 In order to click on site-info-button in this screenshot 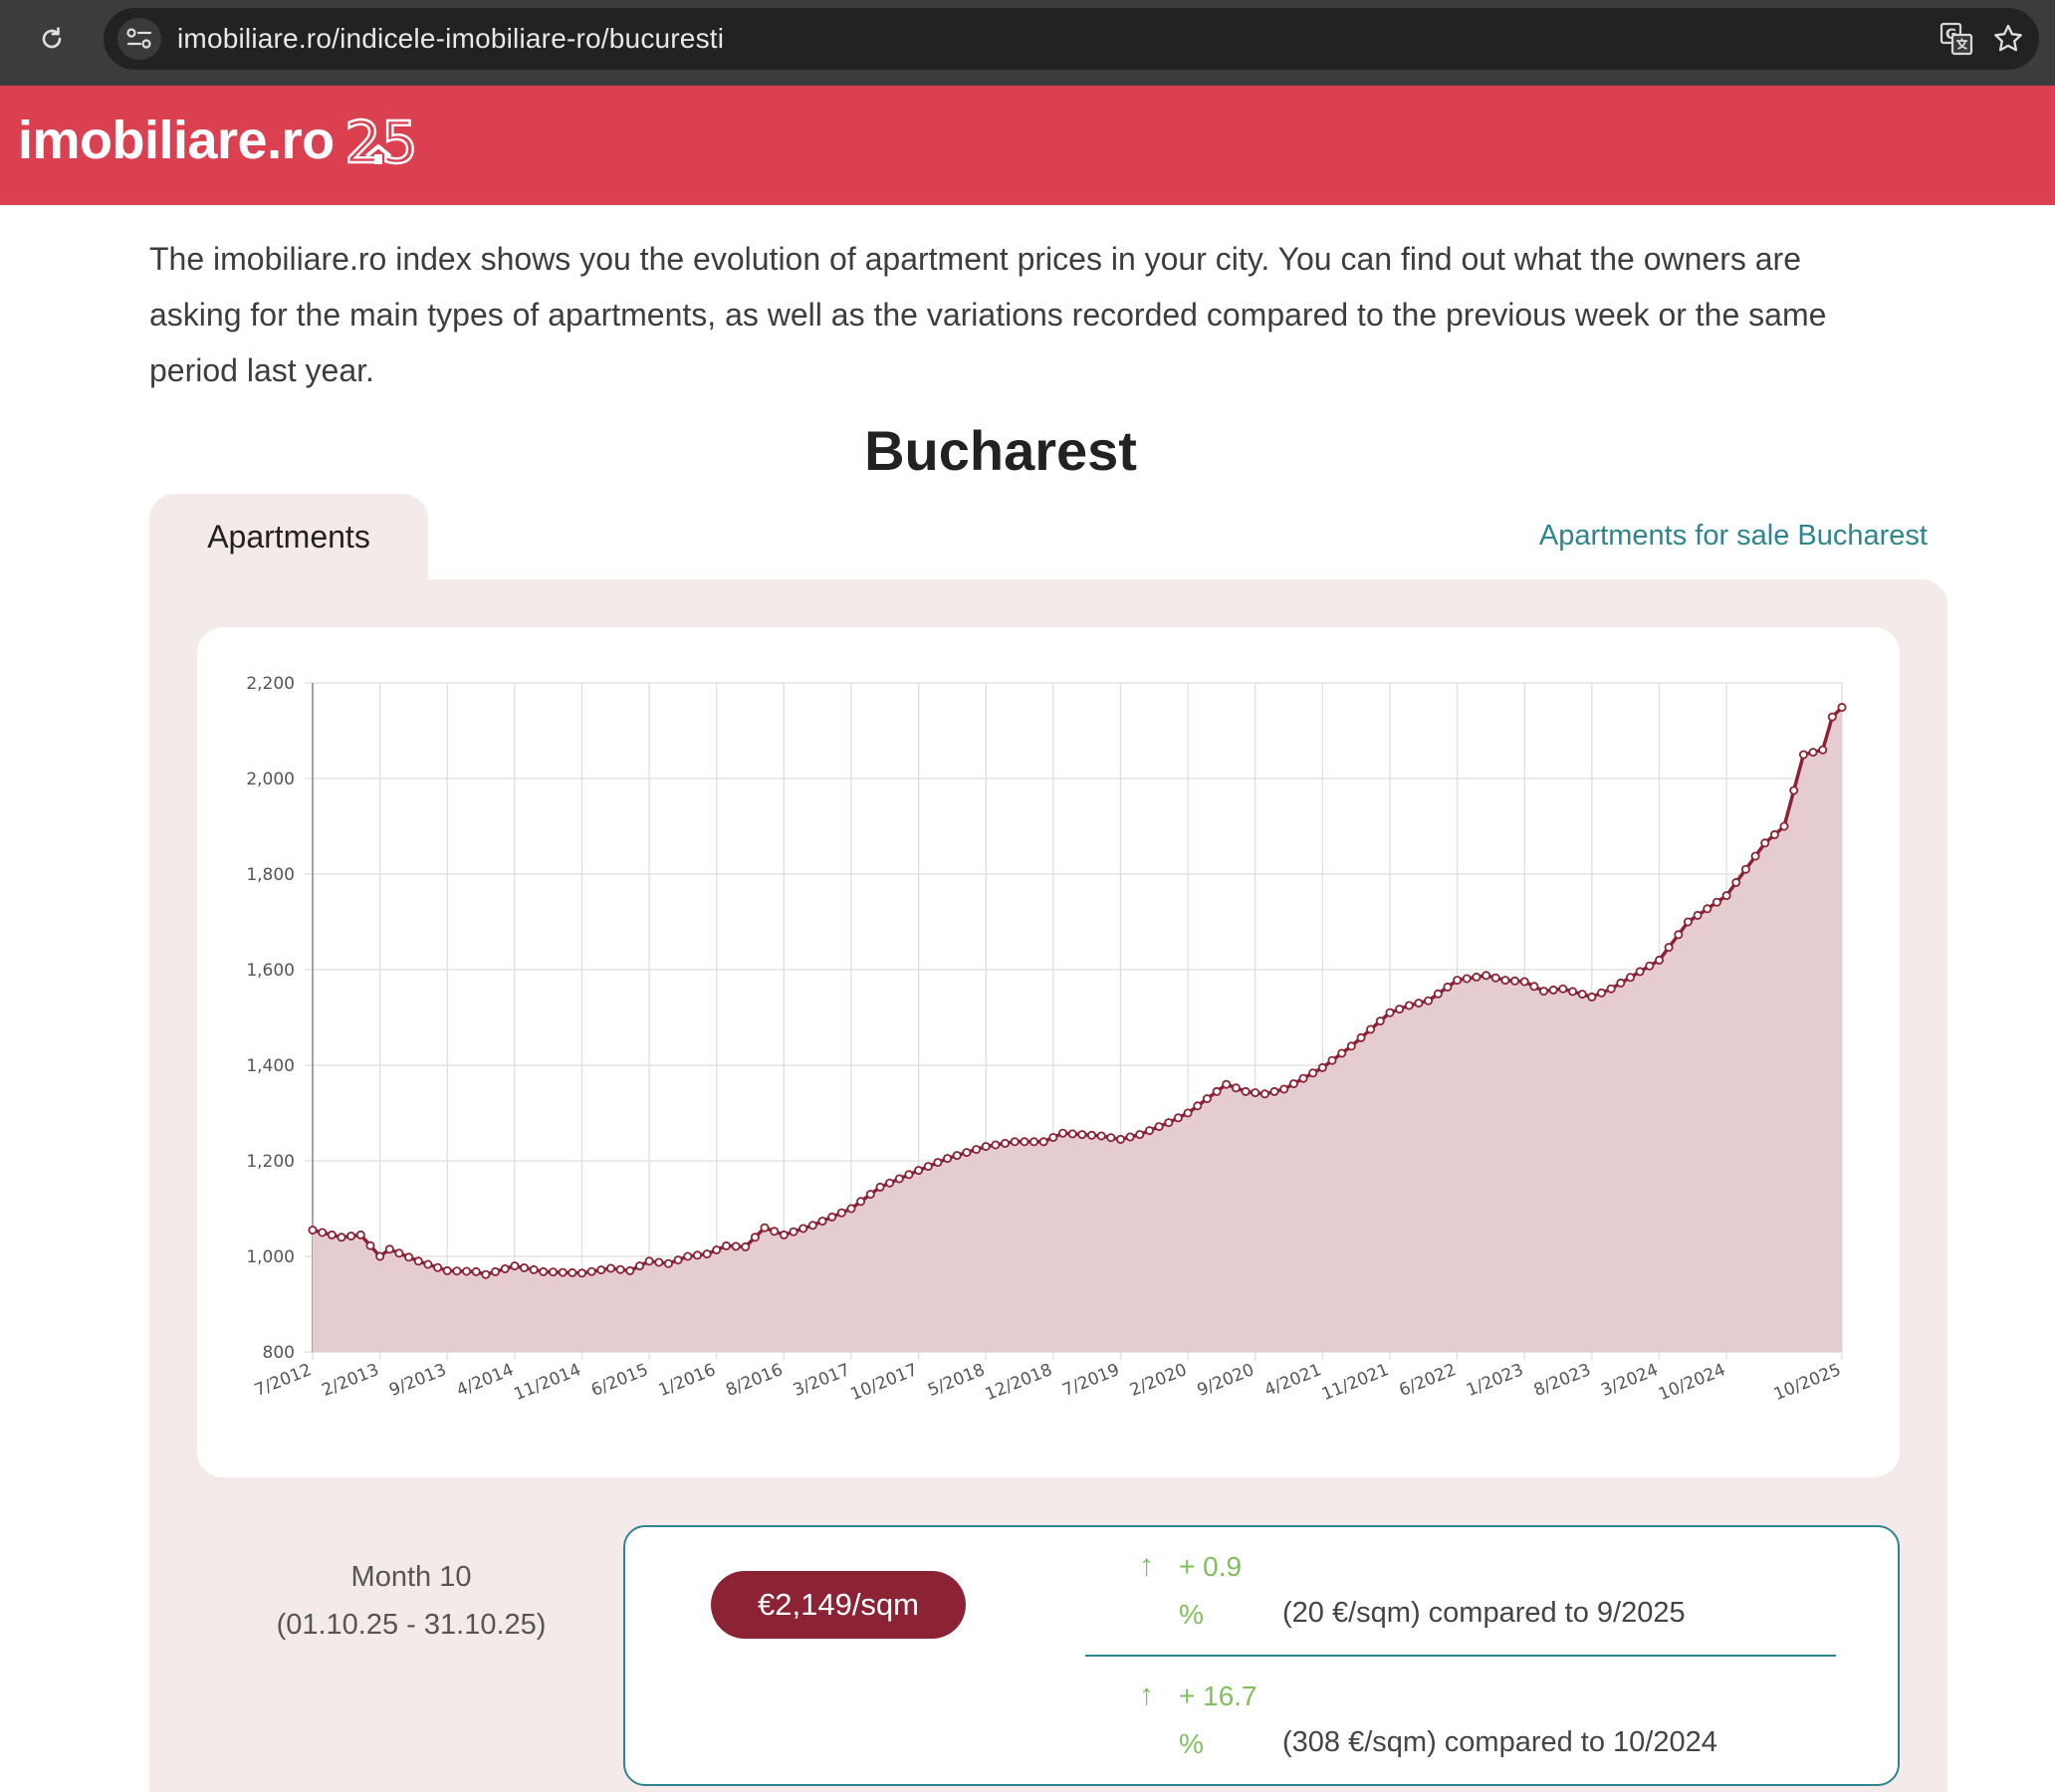, I will do `click(139, 39)`.